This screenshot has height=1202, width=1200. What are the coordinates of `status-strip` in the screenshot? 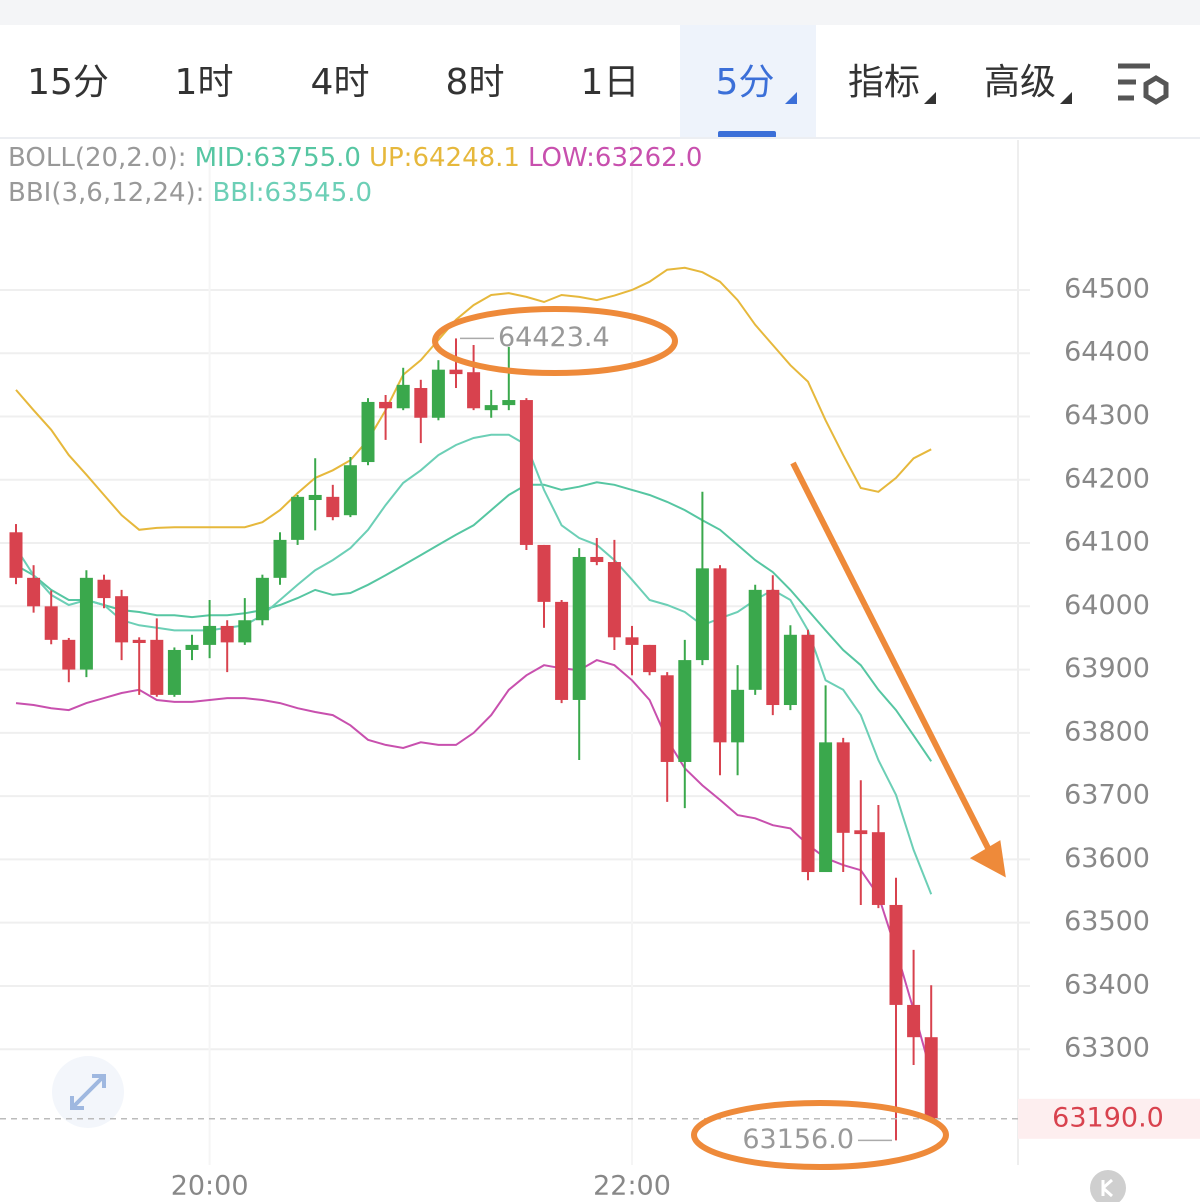 It's located at (600, 12).